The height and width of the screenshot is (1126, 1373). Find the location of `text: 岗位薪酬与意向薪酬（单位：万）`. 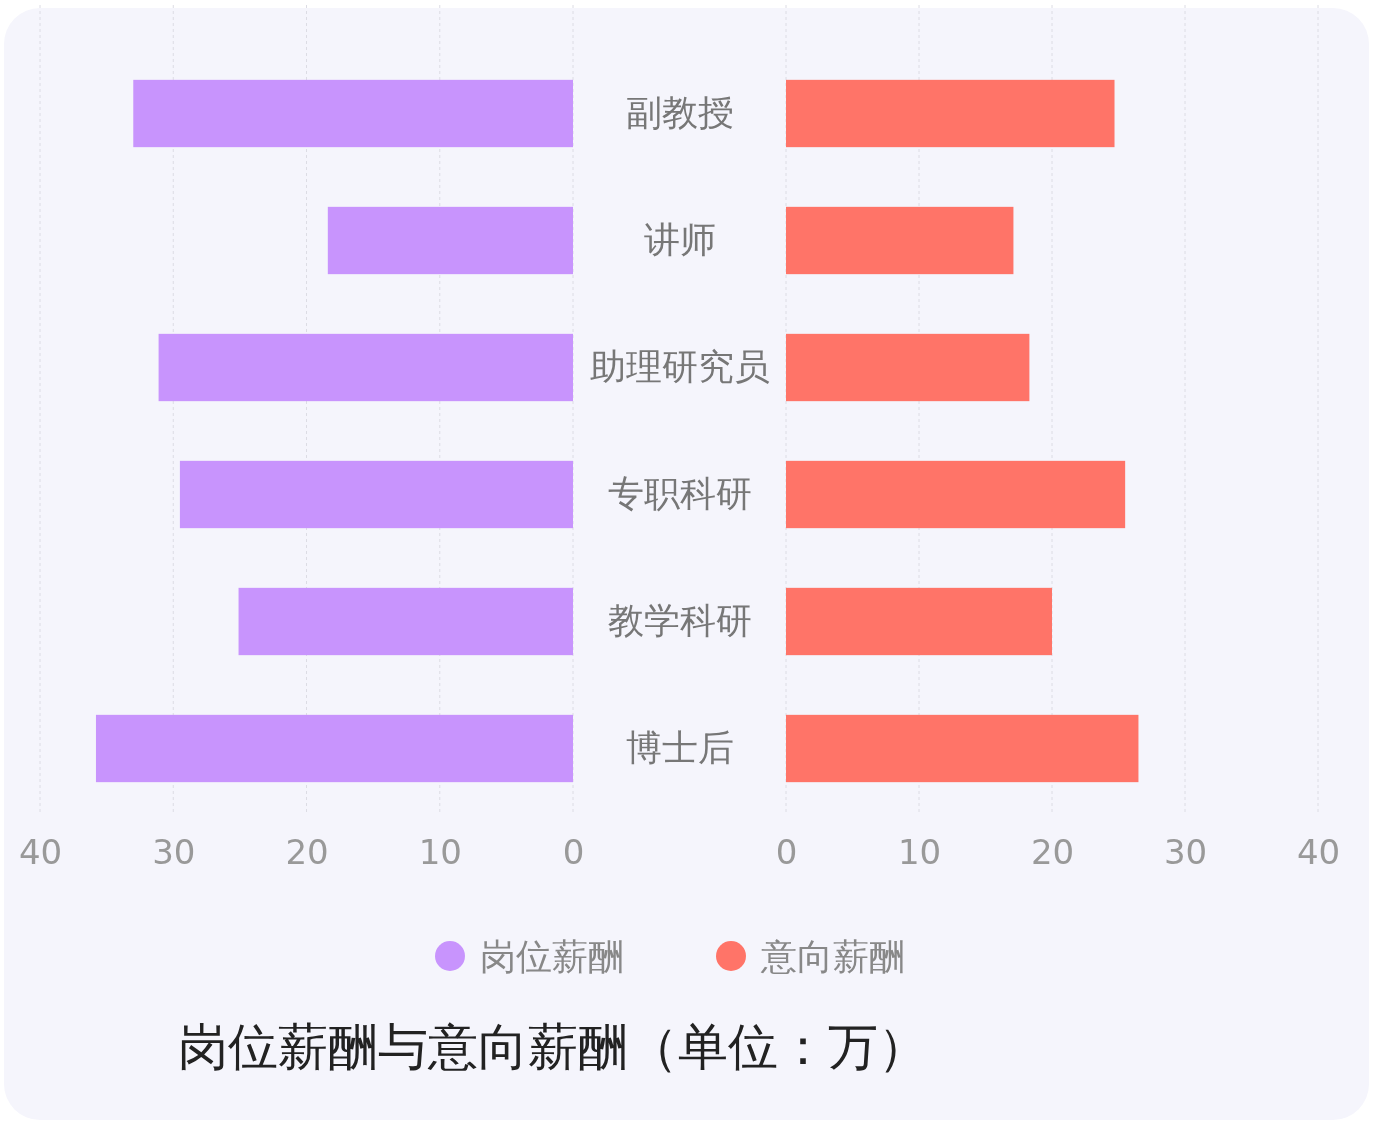

text: 岗位薪酬与意向薪酬（单位：万） is located at coordinates (553, 1046).